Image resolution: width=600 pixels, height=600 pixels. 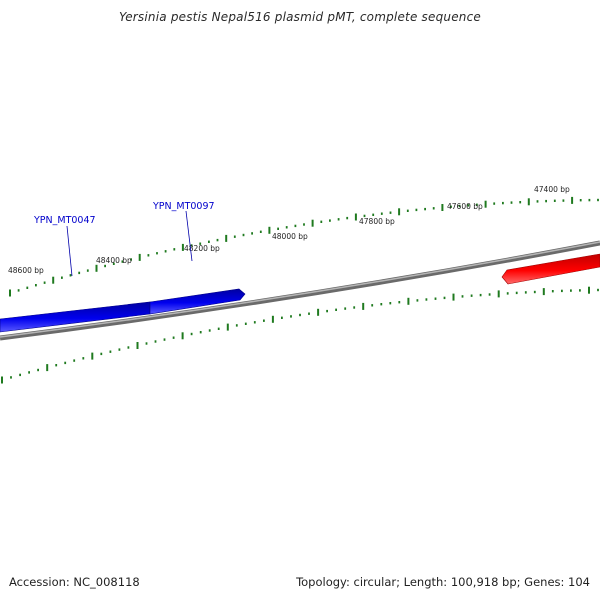 I want to click on tick-label: 48200 bp, so click(x=202, y=248).